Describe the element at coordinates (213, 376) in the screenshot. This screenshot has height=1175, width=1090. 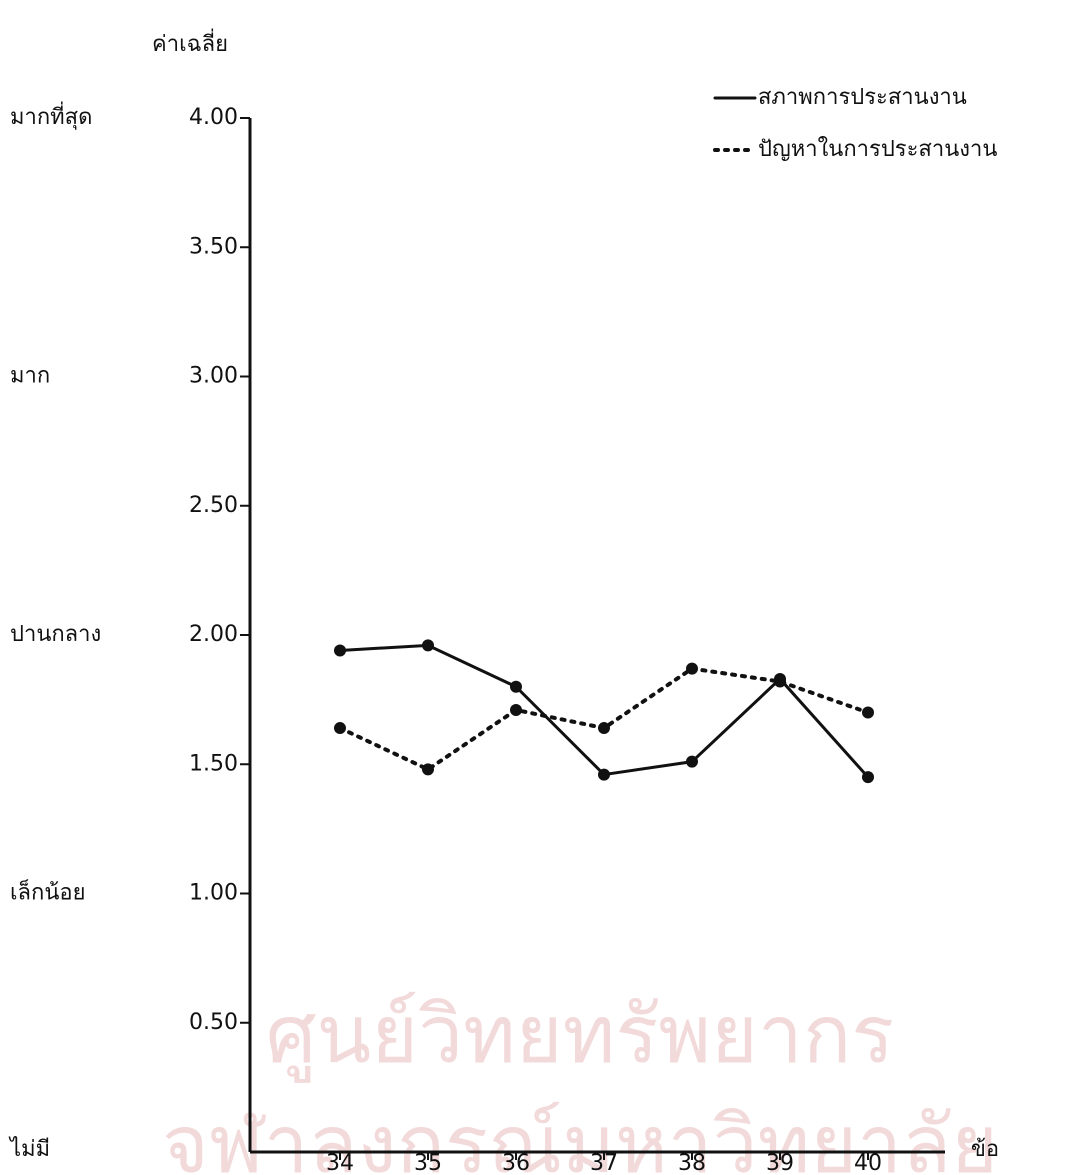
I see `y-tick-label: 3.00` at that location.